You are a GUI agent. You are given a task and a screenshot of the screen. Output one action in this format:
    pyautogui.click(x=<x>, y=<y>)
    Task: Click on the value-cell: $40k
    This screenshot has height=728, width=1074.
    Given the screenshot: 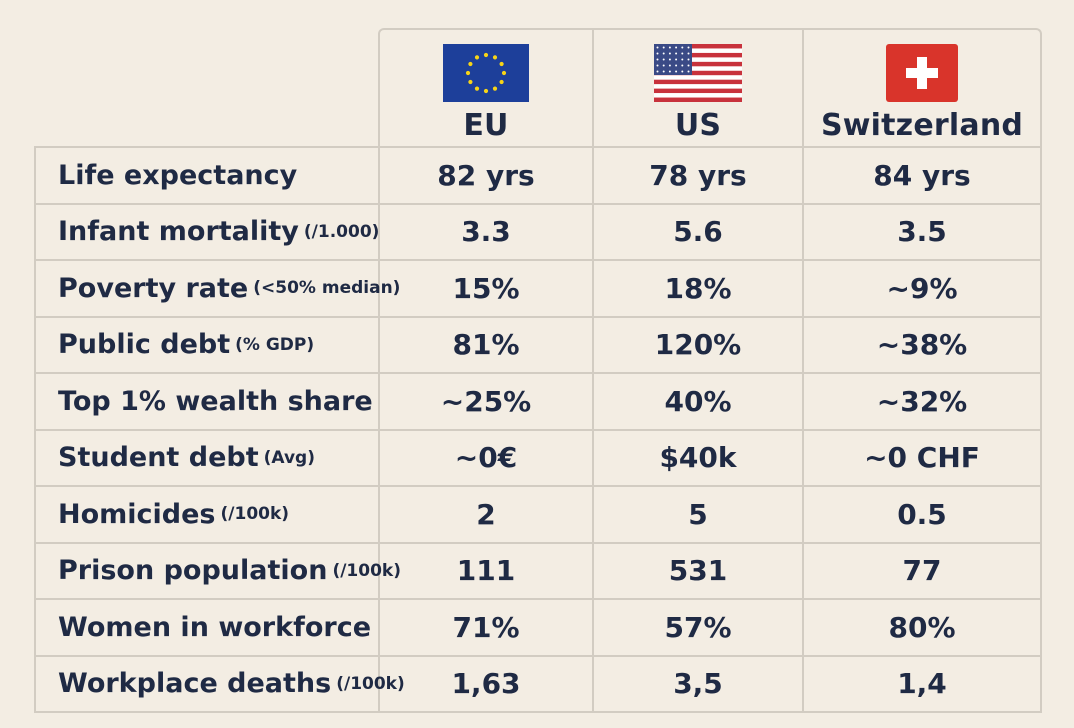 What is the action you would take?
    pyautogui.click(x=697, y=457)
    